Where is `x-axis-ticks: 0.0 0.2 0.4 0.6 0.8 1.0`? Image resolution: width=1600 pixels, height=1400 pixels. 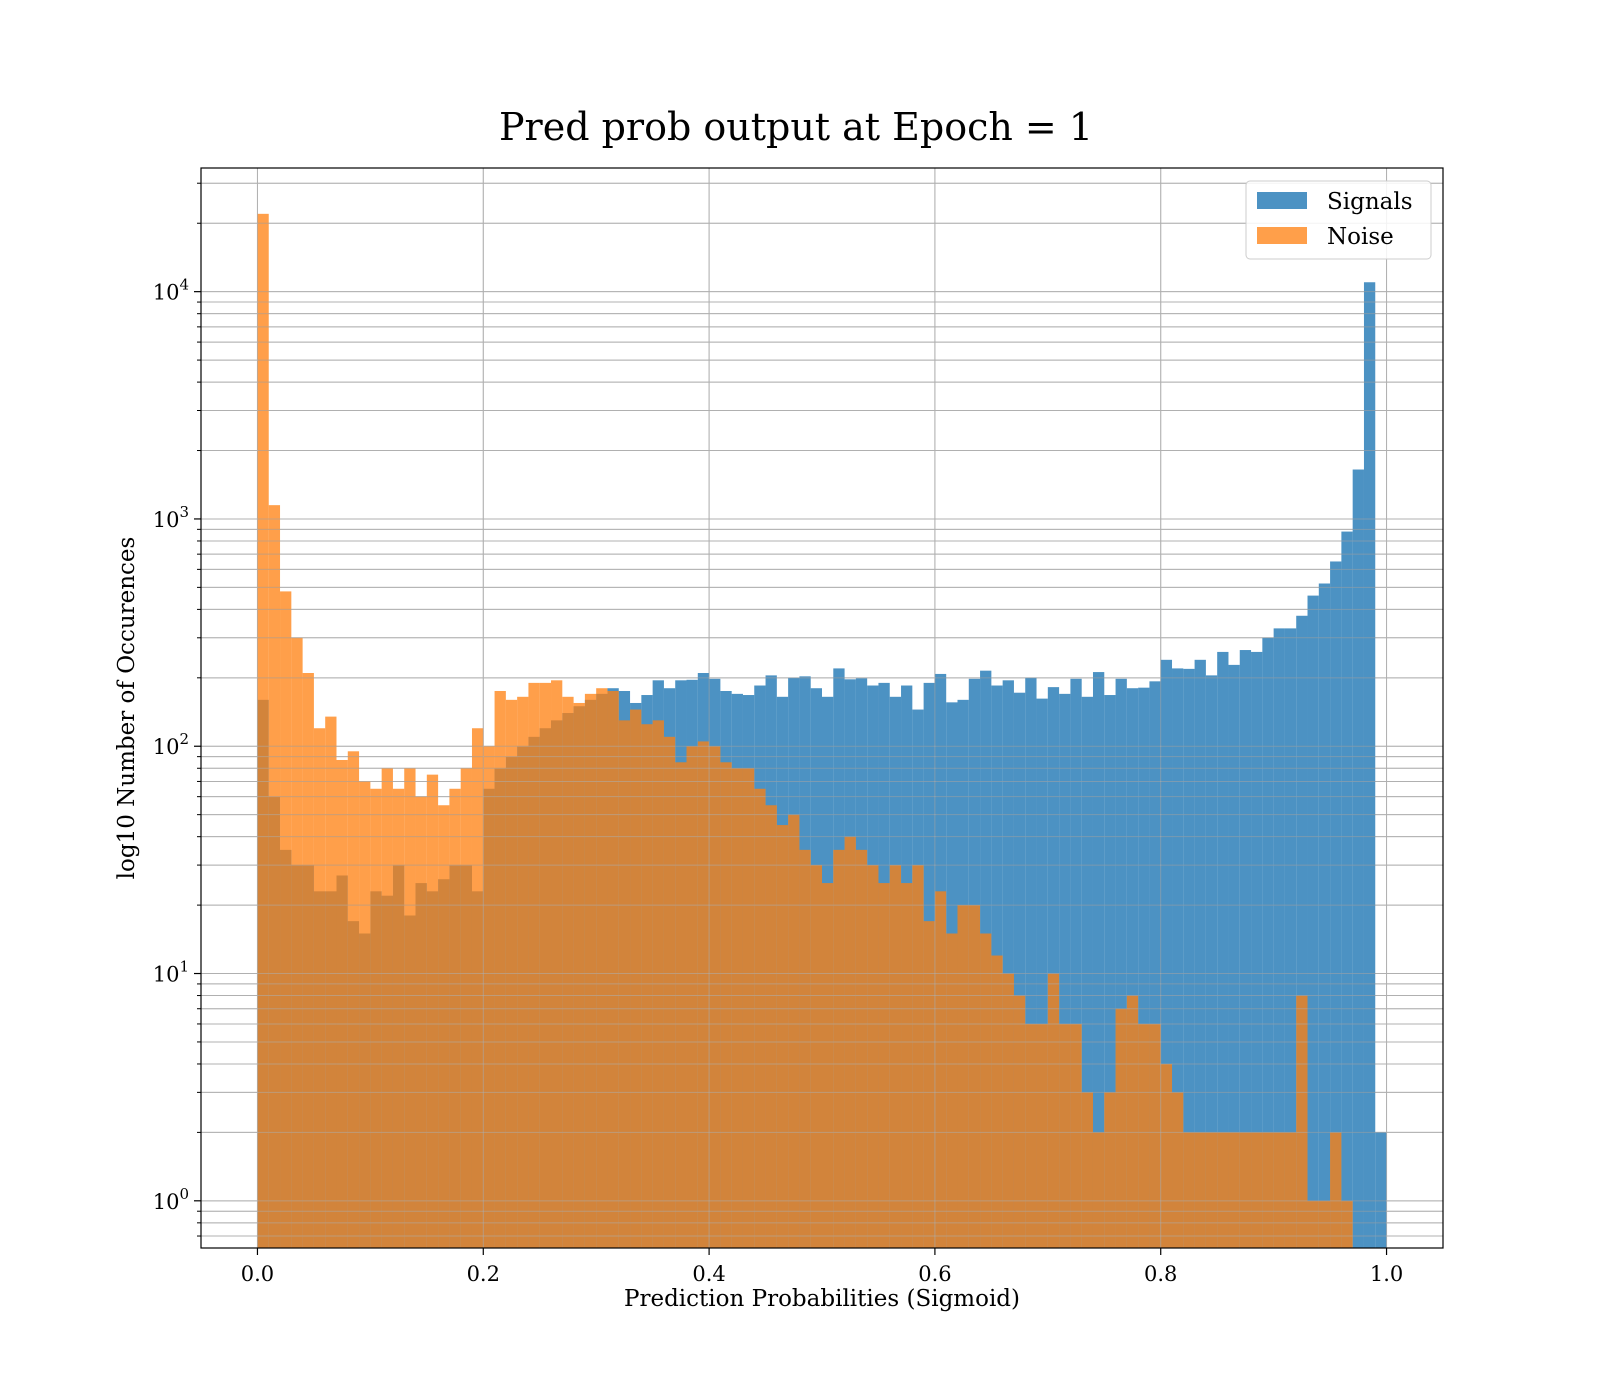
x-axis-ticks: 0.0 0.2 0.4 0.6 0.8 1.0 is located at coordinates (822, 1267).